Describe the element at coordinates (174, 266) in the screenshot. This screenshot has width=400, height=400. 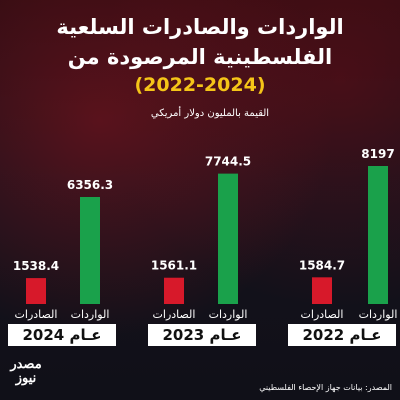
I see `value-label-exports-1: 1561.1` at that location.